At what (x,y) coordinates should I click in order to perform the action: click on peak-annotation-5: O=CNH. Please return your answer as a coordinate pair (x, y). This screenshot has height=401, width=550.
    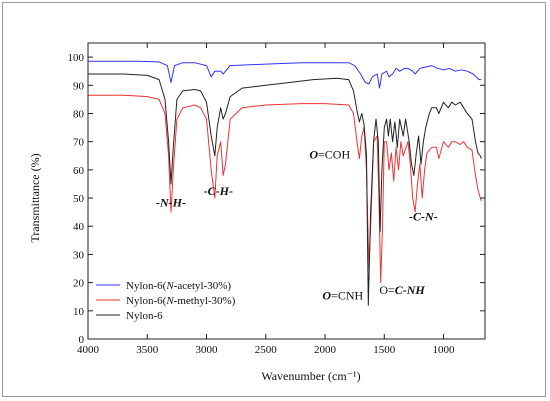
    Looking at the image, I should click on (342, 296).